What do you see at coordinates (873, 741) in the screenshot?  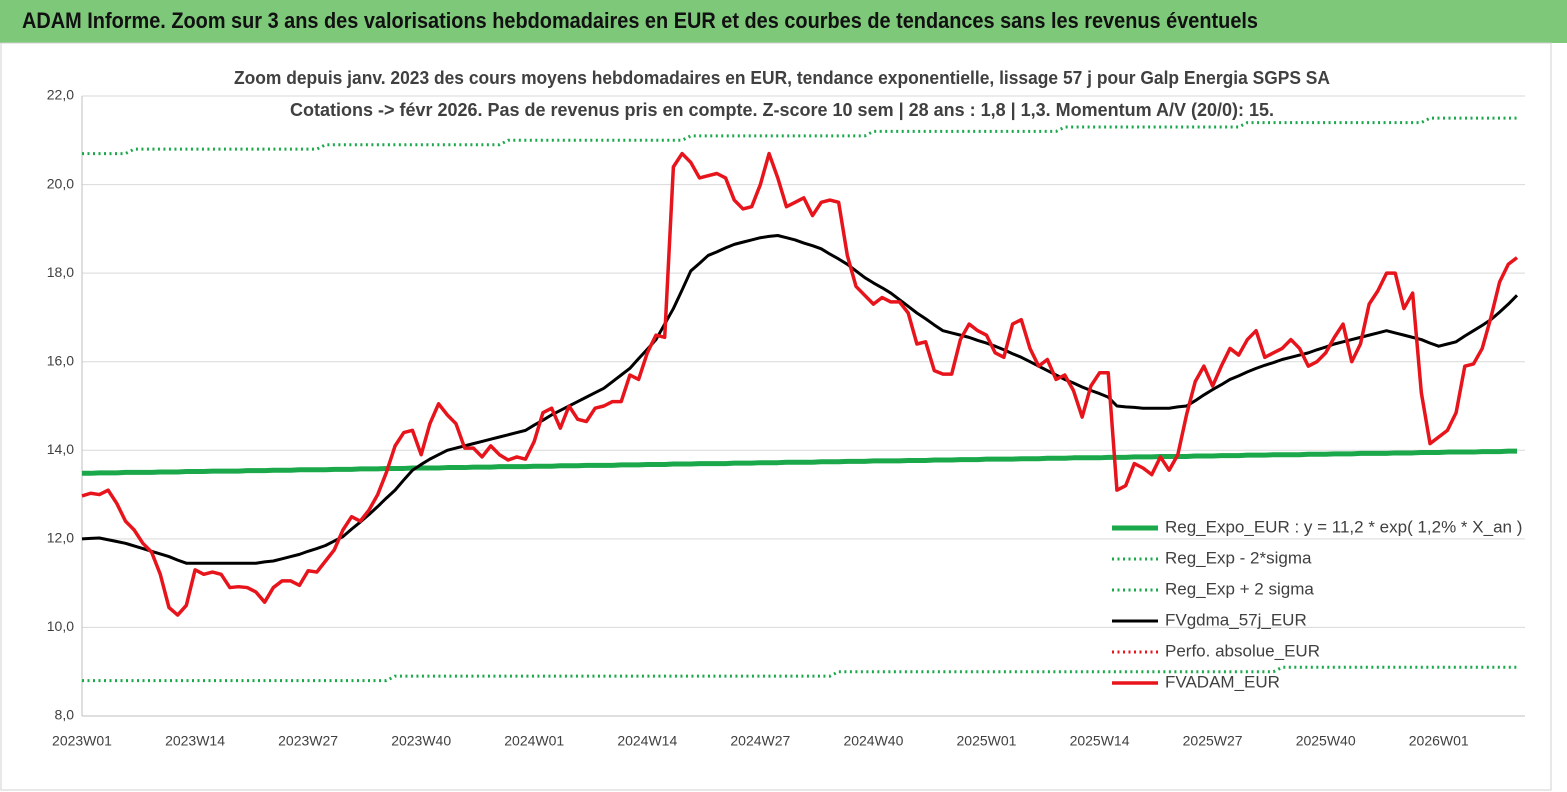 I see `x-tick-label: 2024W40` at bounding box center [873, 741].